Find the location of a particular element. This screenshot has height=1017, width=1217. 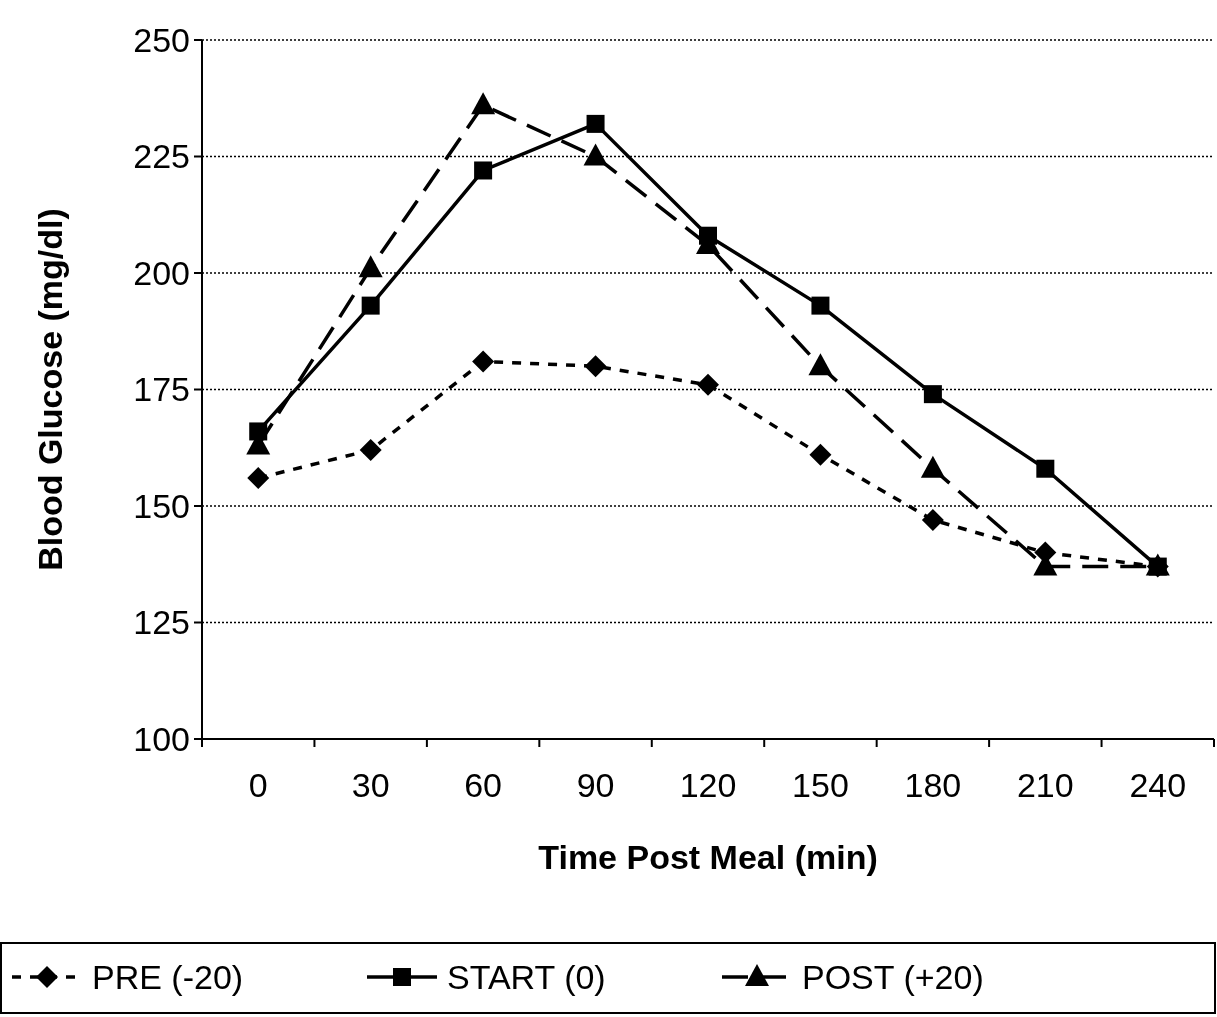

legend-label: PRE (-20) is located at coordinates (168, 976).